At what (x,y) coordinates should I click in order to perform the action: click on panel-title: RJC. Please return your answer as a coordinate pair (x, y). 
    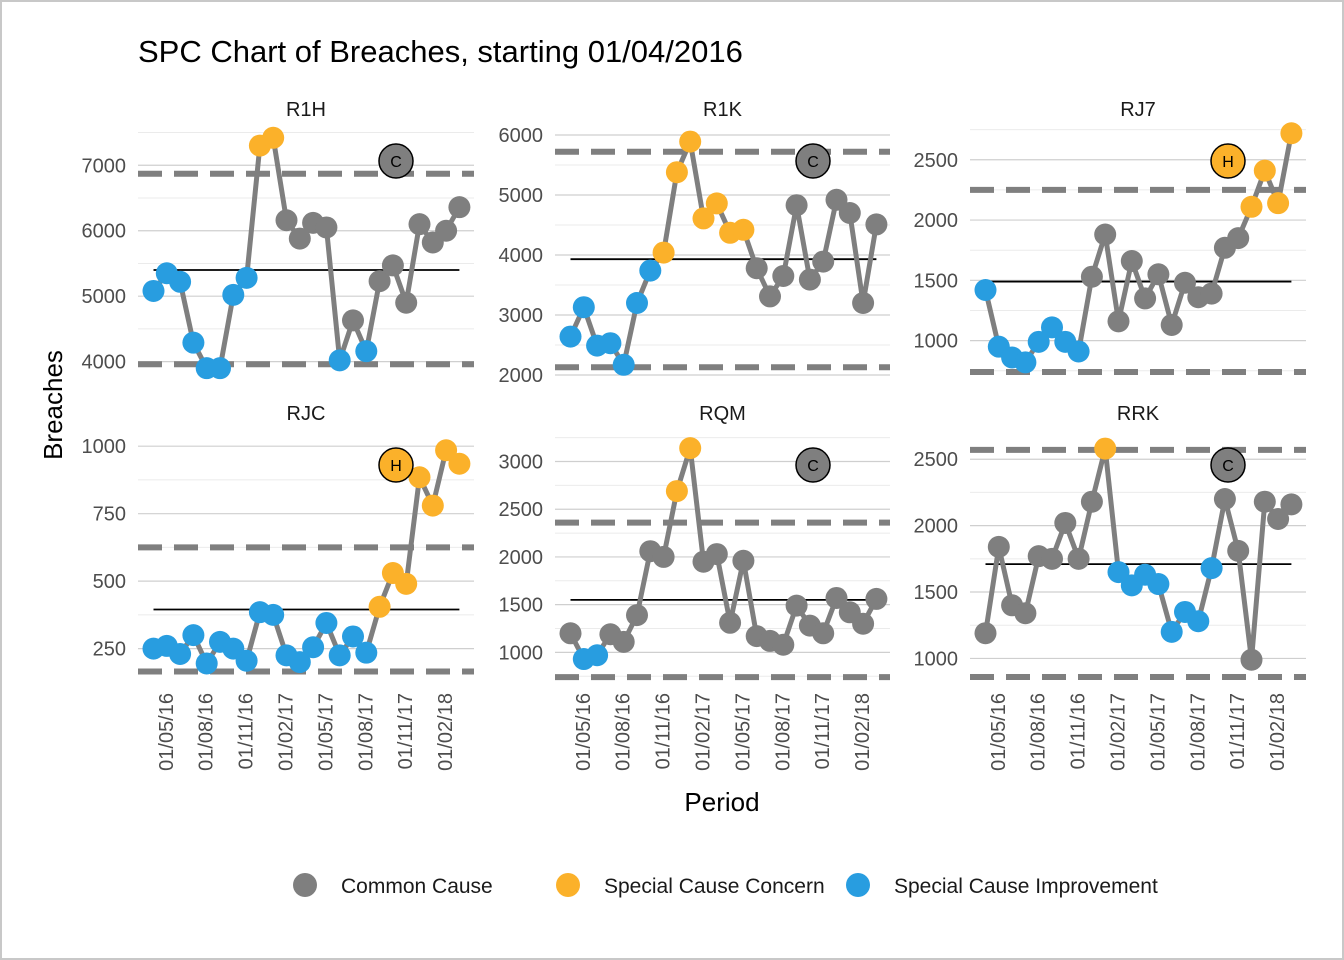
    Looking at the image, I should click on (306, 414).